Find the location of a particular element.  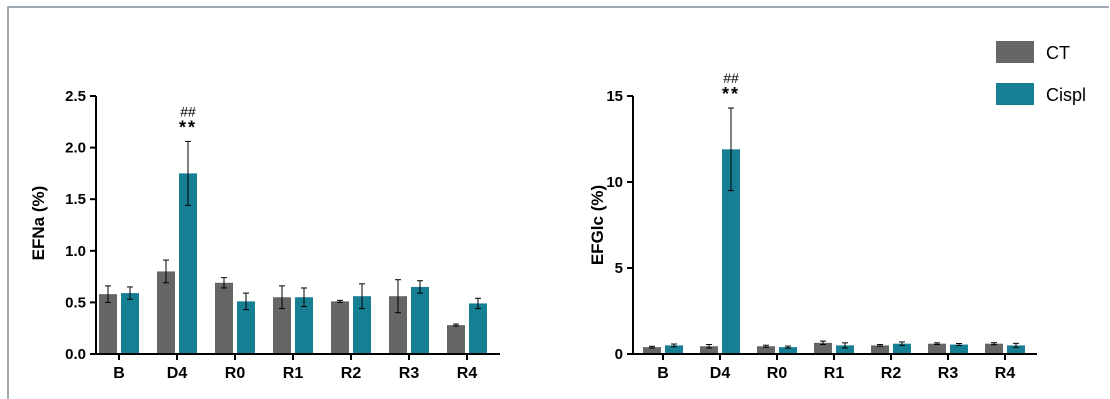

efglc-category-label-r4: R4 is located at coordinates (1005, 373).